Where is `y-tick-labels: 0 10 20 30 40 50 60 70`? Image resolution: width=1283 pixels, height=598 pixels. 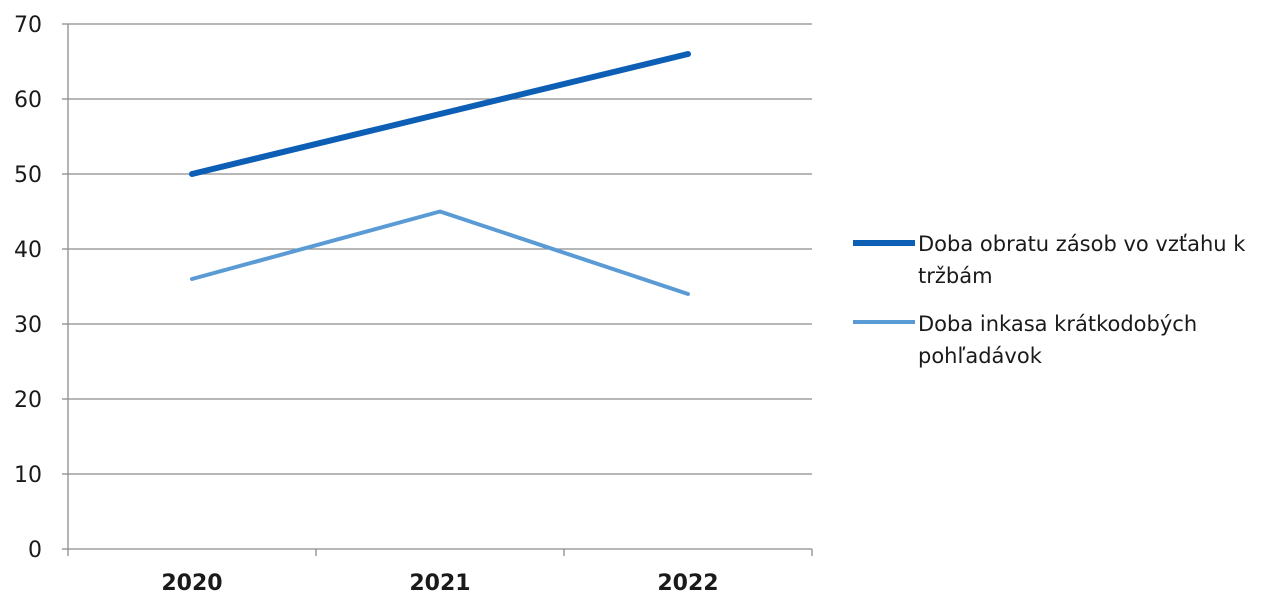 y-tick-labels: 0 10 20 30 40 50 60 70 is located at coordinates (28, 288).